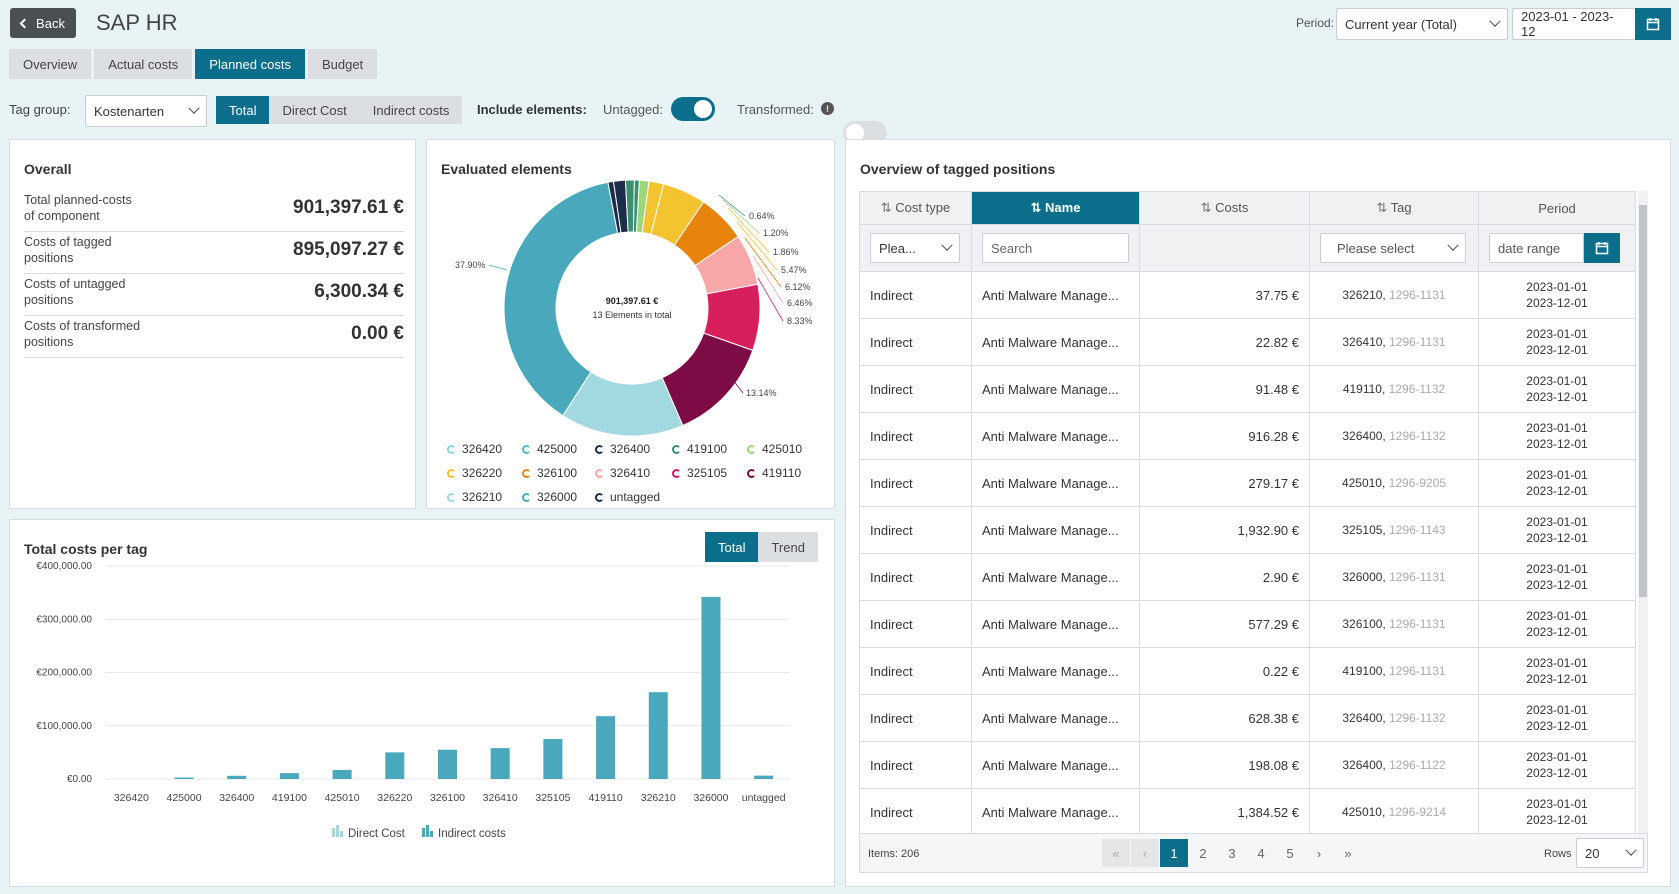  I want to click on cell-period: 2023-01-01 2023-12-01, so click(1557, 530).